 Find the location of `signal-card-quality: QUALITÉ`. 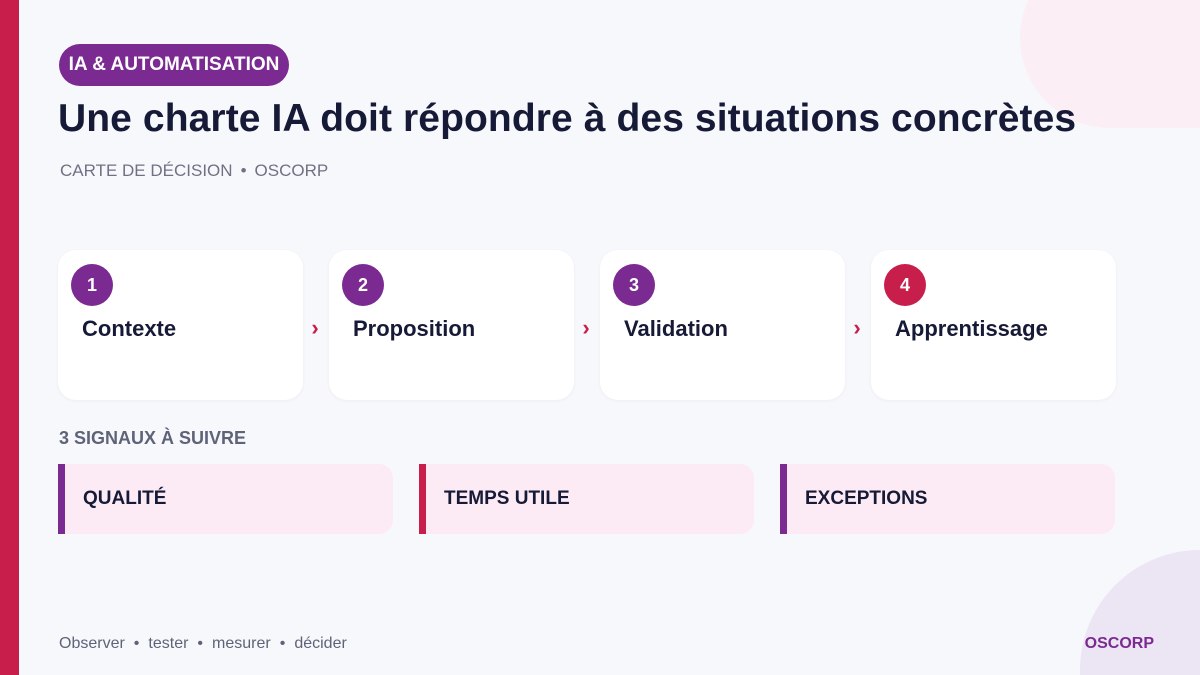

signal-card-quality: QUALITÉ is located at coordinates (225, 499).